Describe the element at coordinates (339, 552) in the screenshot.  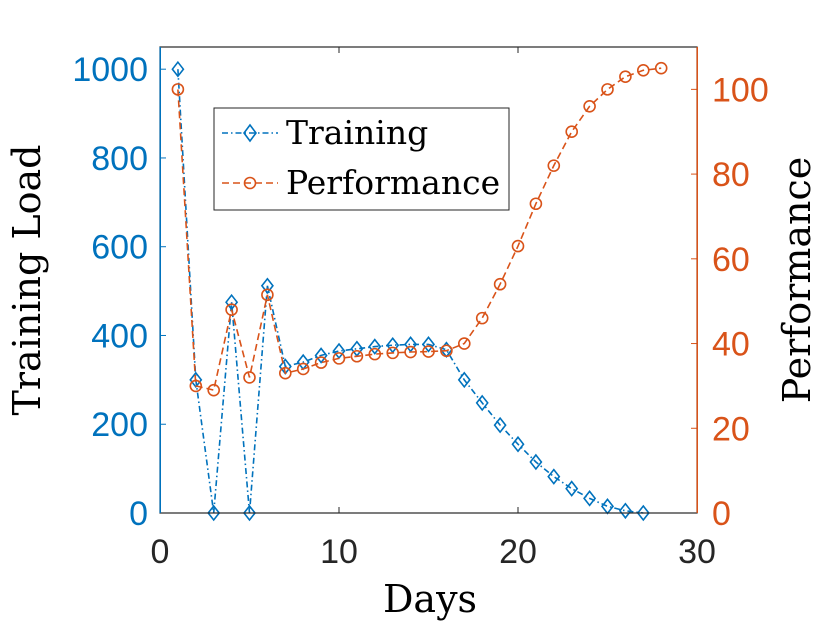
I see `x-tick-label: 10` at that location.